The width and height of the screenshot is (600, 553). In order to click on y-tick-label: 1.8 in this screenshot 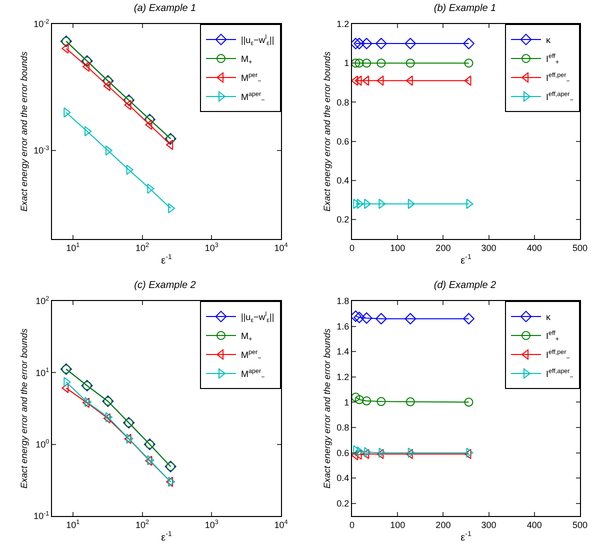, I will do `click(343, 301)`.